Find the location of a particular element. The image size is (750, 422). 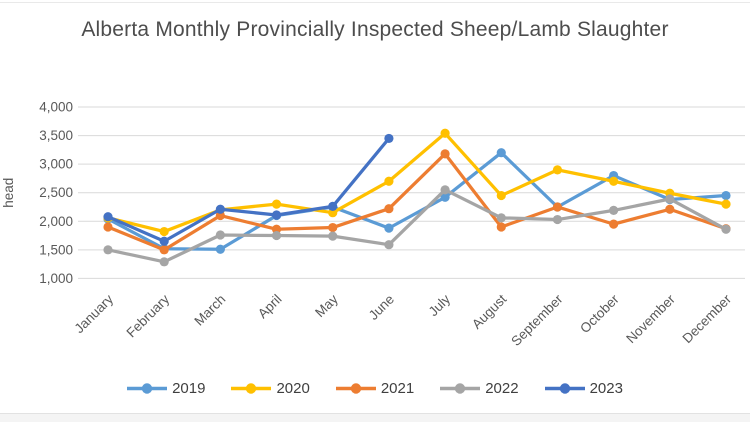

legend-item-2019: 2019 is located at coordinates (166, 388).